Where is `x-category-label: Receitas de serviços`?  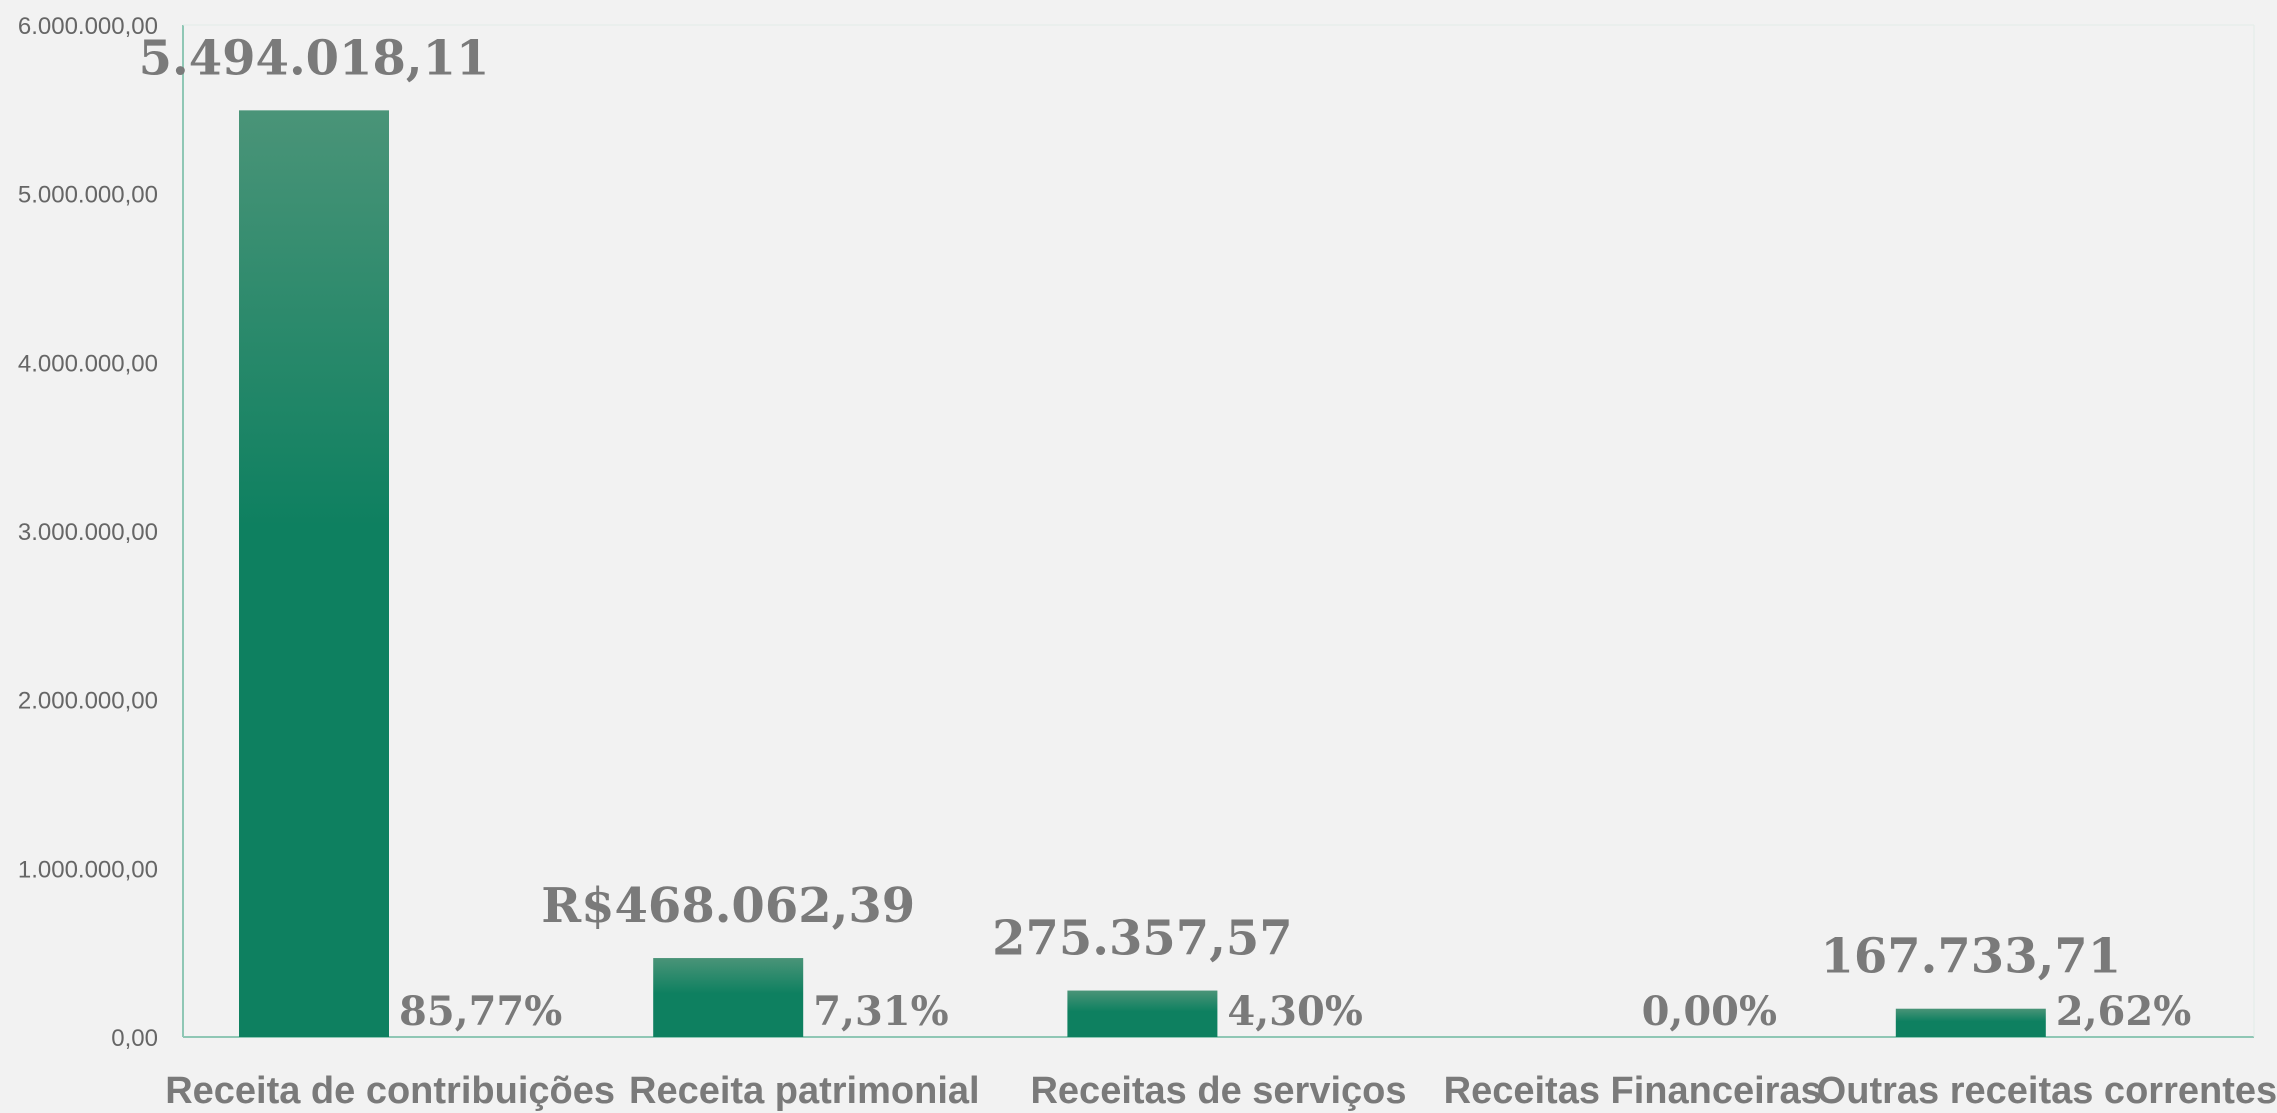
x-category-label: Receitas de serviços is located at coordinates (1218, 1091).